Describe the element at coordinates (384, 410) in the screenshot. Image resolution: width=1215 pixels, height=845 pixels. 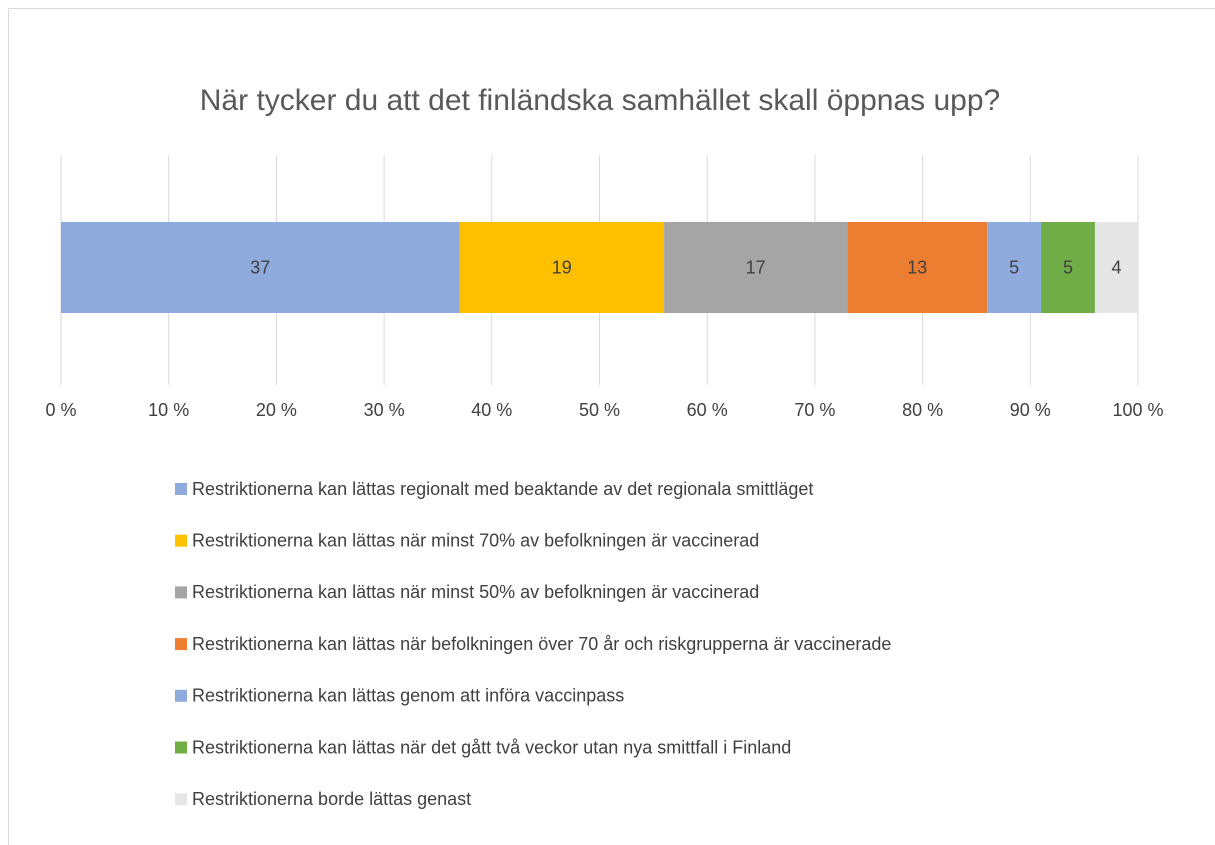
I see `x-tick-label: 30 %` at that location.